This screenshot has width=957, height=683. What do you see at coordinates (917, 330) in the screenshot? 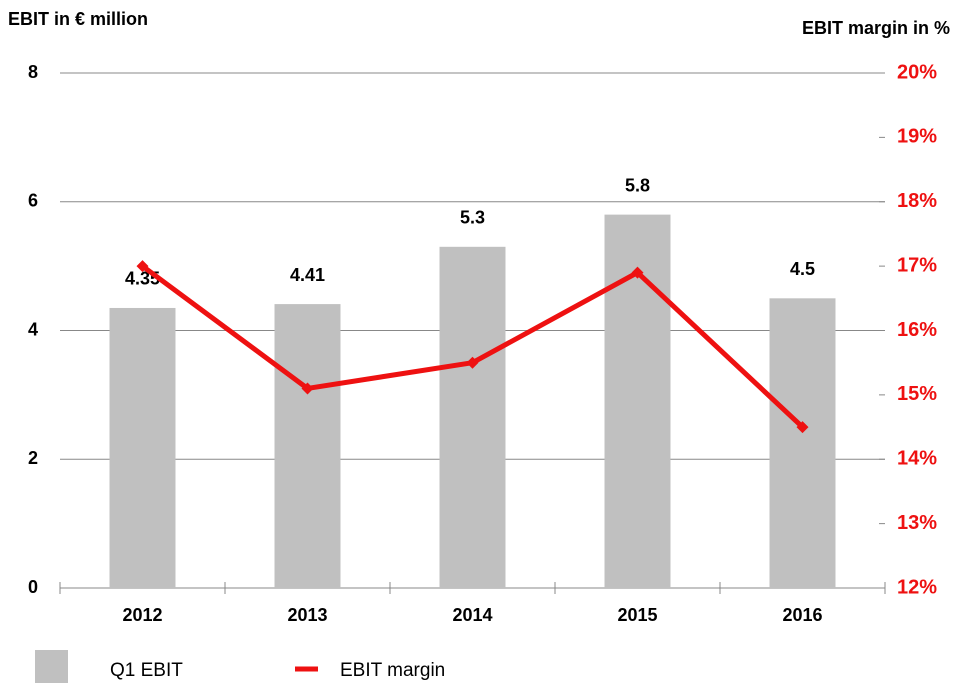
I see `y2-tick-label: 16%` at bounding box center [917, 330].